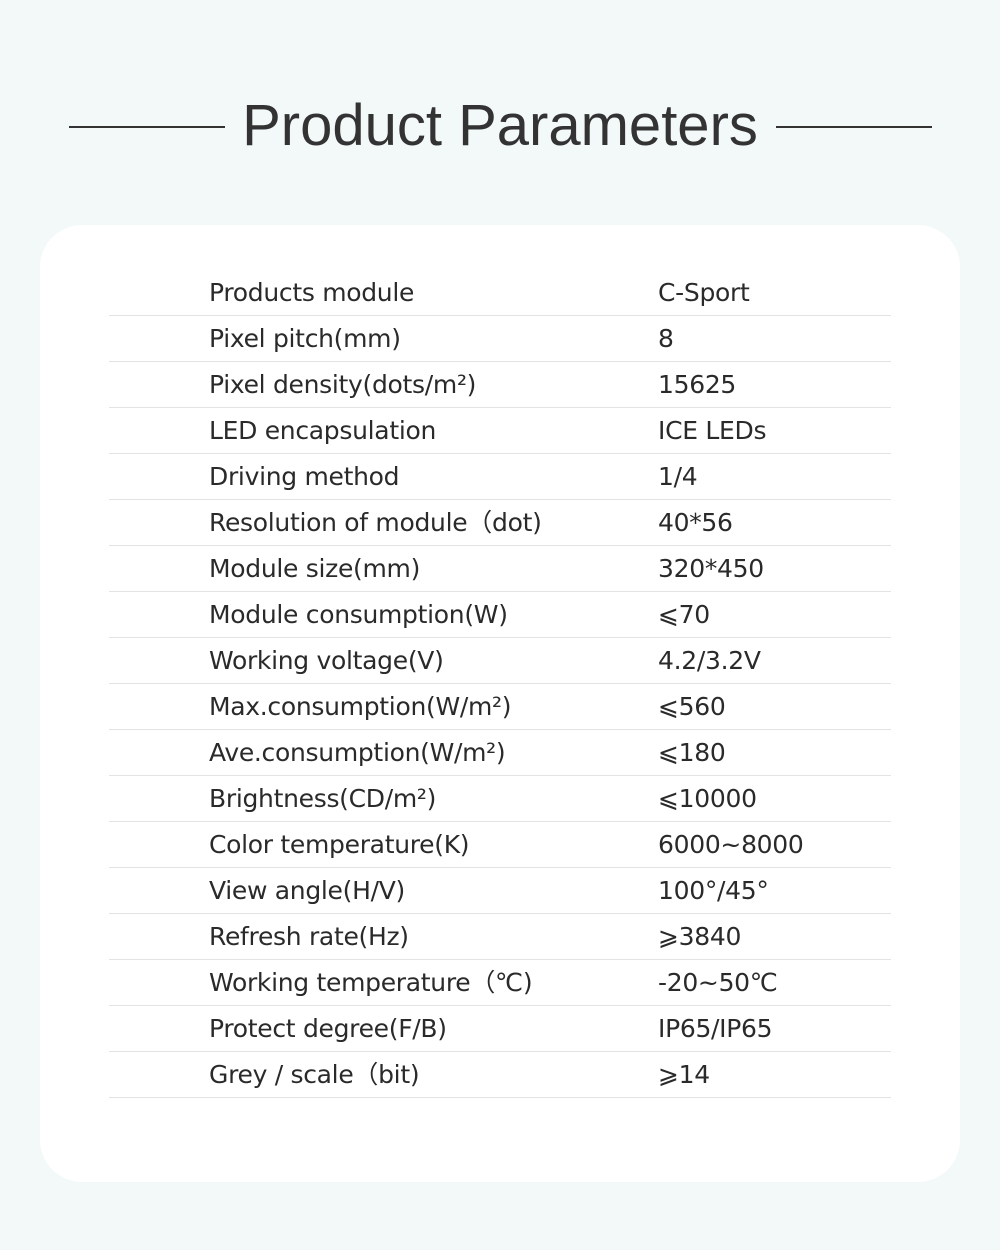  I want to click on parameter-value: 40*56, so click(695, 522).